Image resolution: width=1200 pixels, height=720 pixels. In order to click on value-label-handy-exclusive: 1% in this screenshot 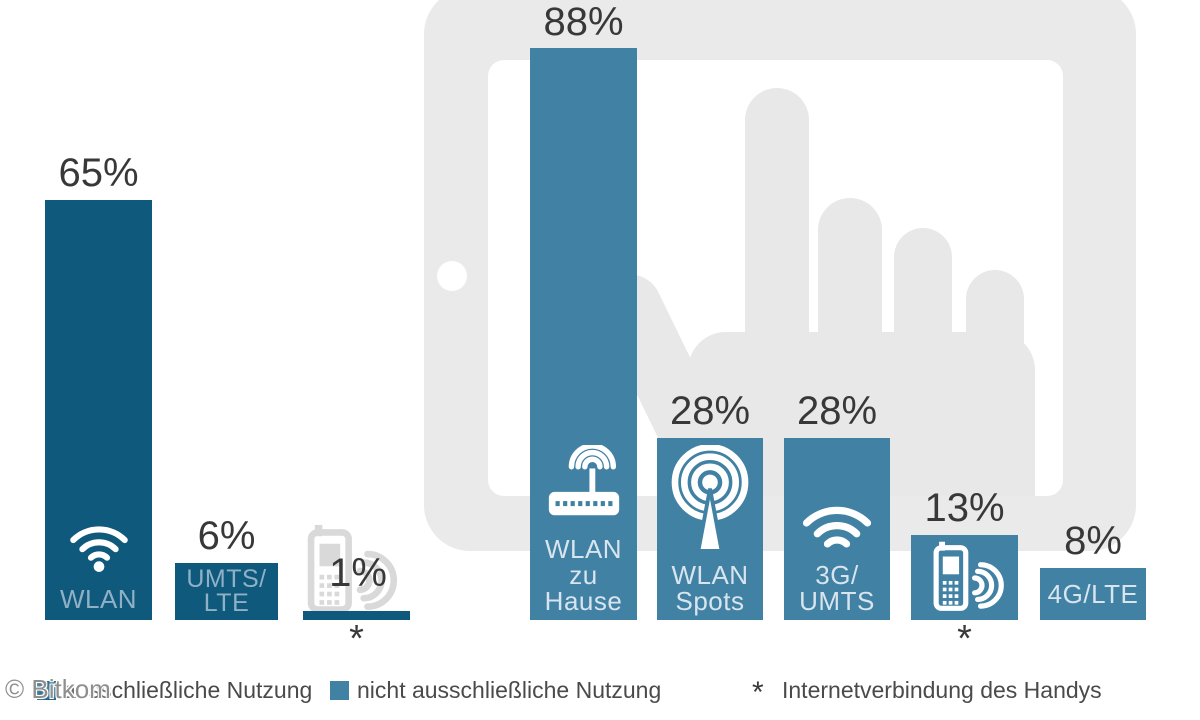, I will do `click(358, 573)`.